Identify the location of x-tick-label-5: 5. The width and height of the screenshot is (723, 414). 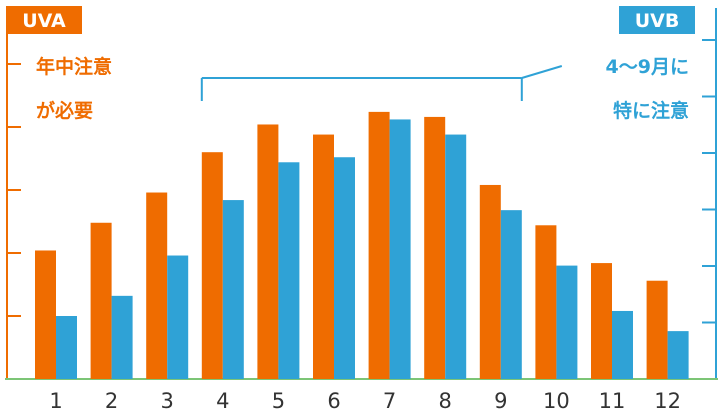
(278, 401).